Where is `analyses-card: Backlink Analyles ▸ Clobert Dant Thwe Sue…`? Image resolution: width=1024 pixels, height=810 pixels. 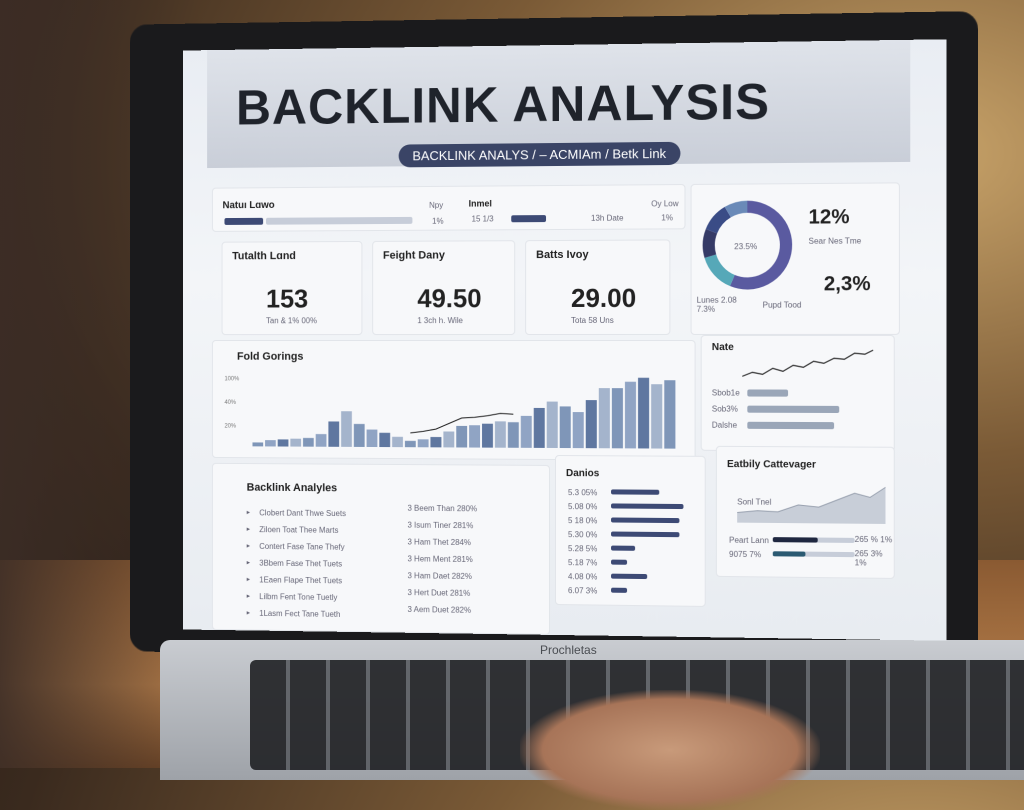 analyses-card: Backlink Analyles ▸ Clobert Dant Thwe Sue… is located at coordinates (381, 549).